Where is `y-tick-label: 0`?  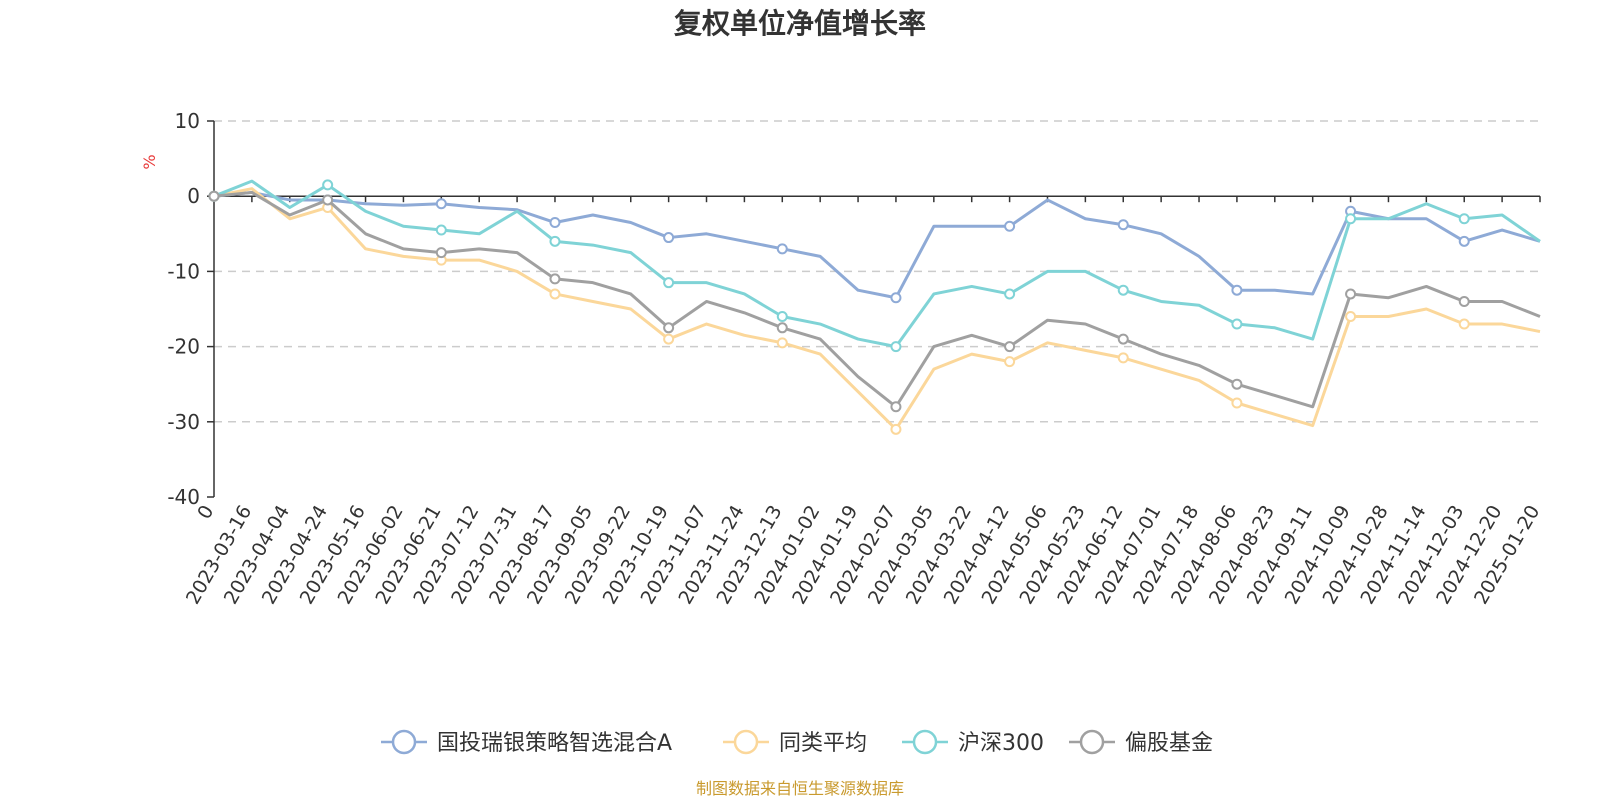
y-tick-label: 0 is located at coordinates (193, 196).